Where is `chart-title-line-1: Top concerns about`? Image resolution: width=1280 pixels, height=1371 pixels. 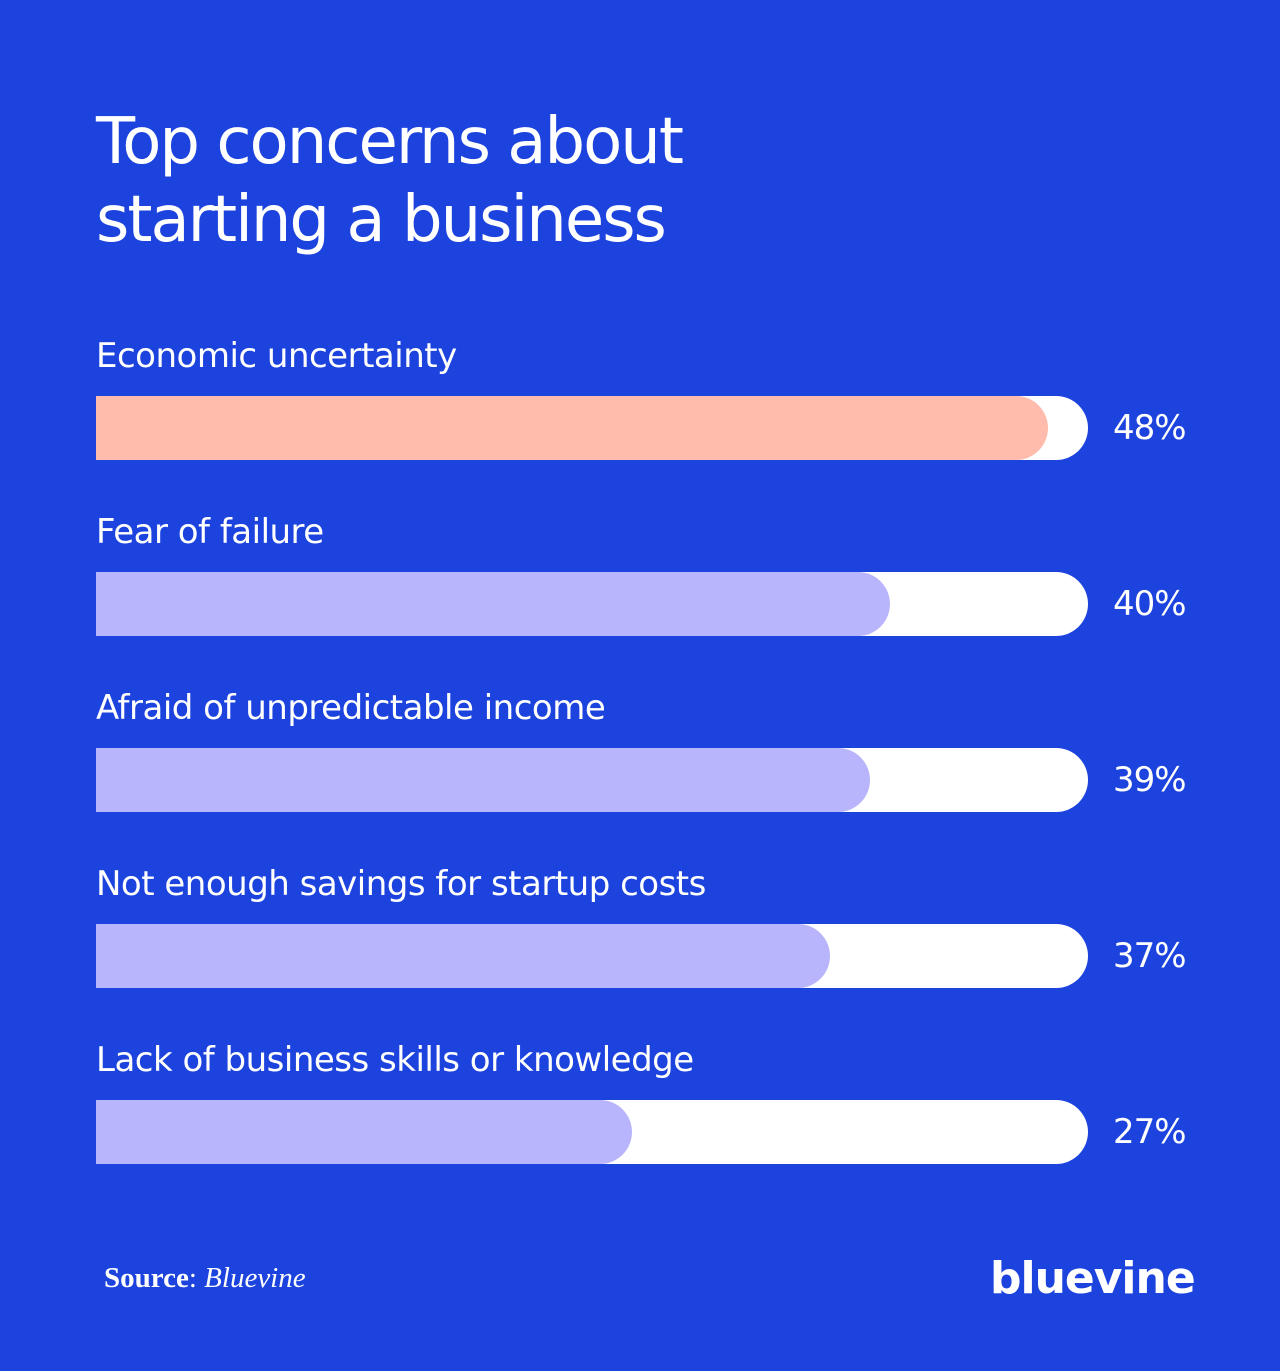 chart-title-line-1: Top concerns about is located at coordinates (390, 142).